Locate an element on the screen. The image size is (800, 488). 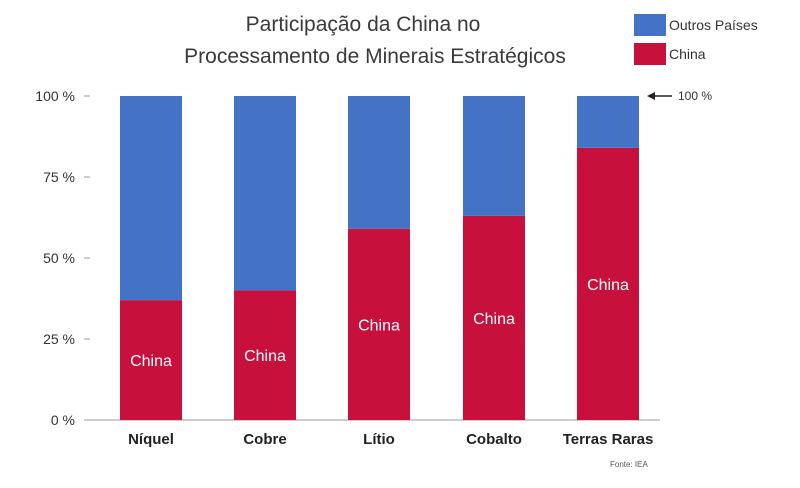
legend-swatch-outros is located at coordinates (650, 25).